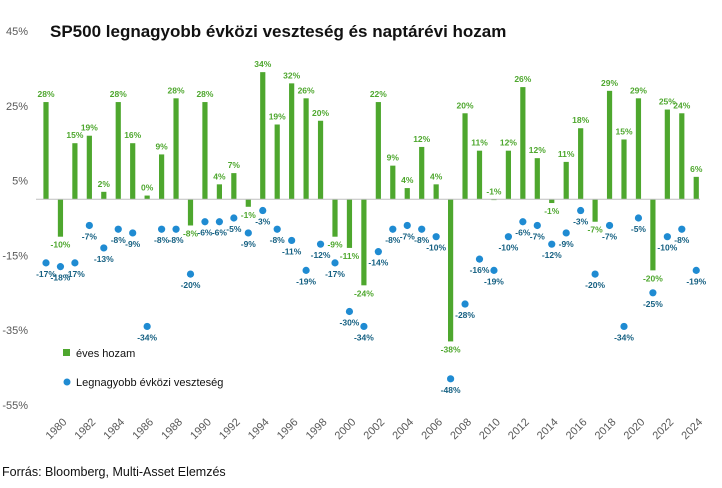 The image size is (722, 488). Describe the element at coordinates (566, 180) in the screenshot. I see `bar-2016` at that location.